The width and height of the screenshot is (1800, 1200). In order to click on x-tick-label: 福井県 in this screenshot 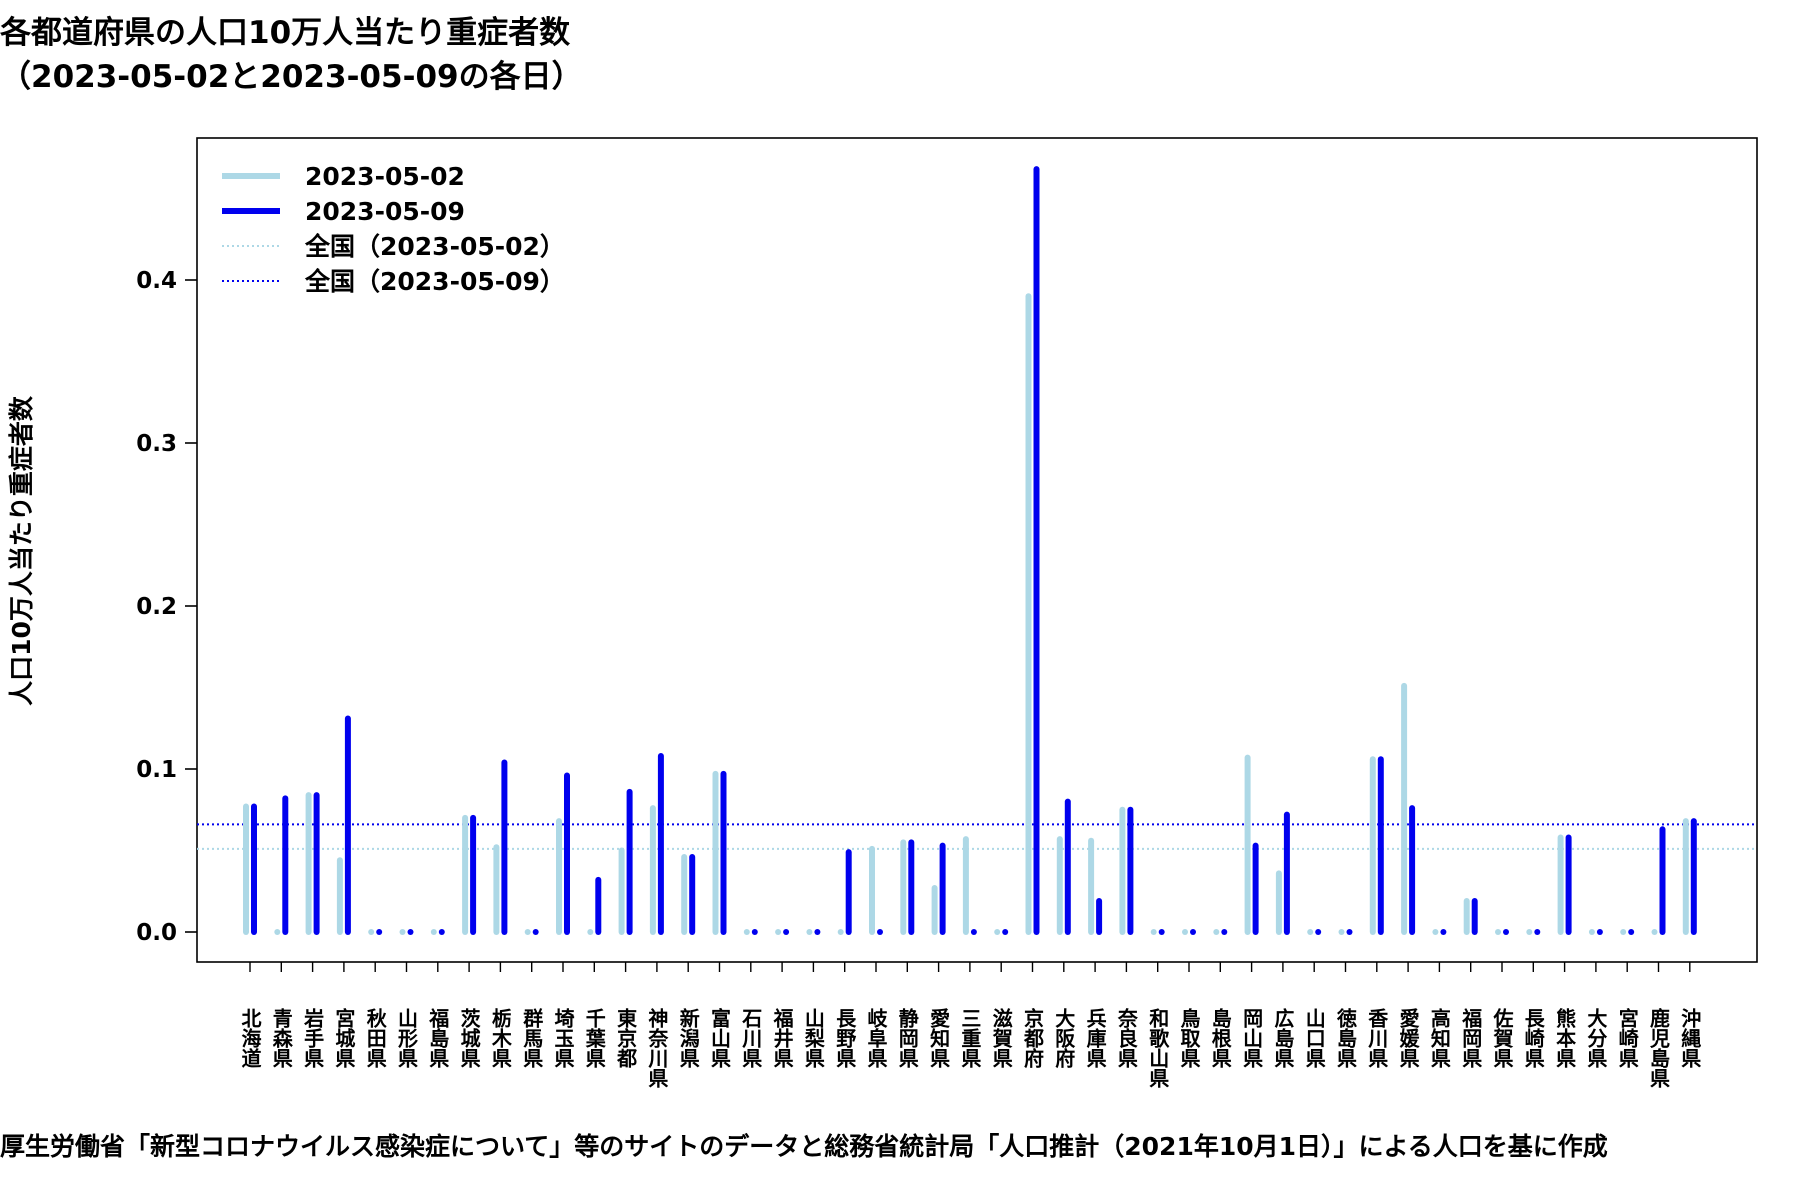, I will do `click(782, 1038)`.